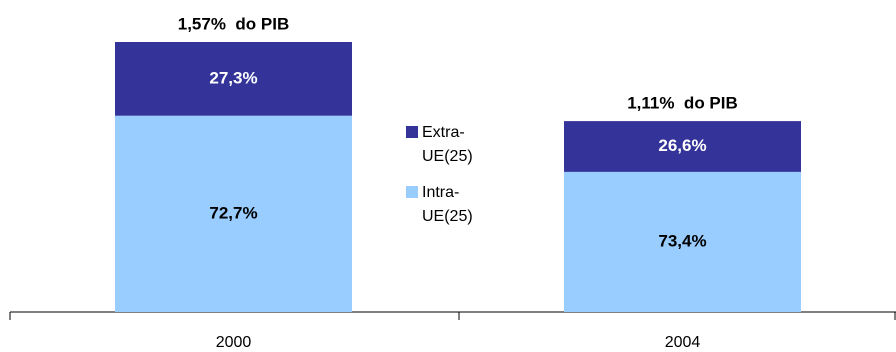  Describe the element at coordinates (683, 342) in the screenshot. I see `x-tick-label: 2004` at that location.